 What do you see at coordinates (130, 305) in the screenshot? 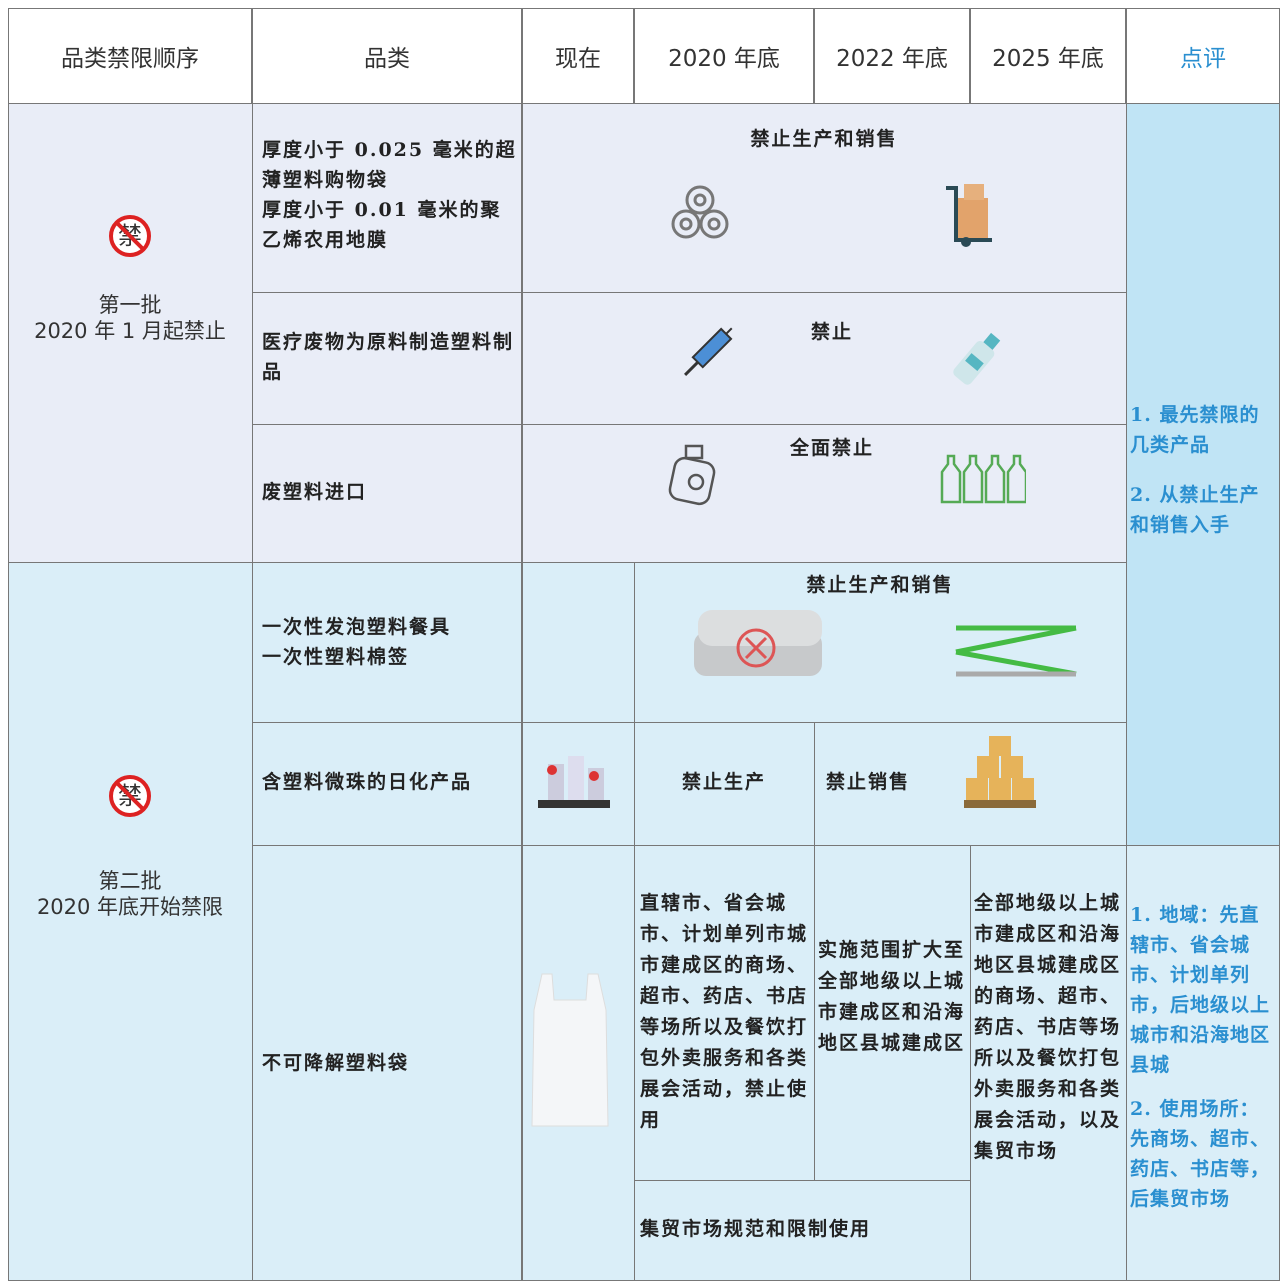
I see `line: 第一批` at bounding box center [130, 305].